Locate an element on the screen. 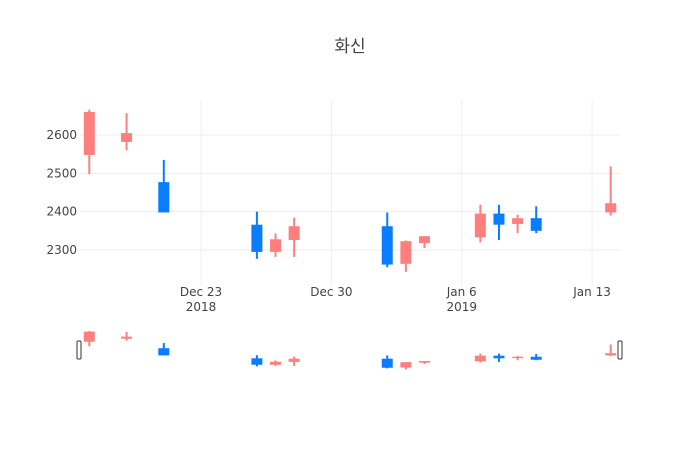 Image resolution: width=700 pixels, height=450 pixels. y-axis: 2300 2400 2500 2600 is located at coordinates (61, 192).